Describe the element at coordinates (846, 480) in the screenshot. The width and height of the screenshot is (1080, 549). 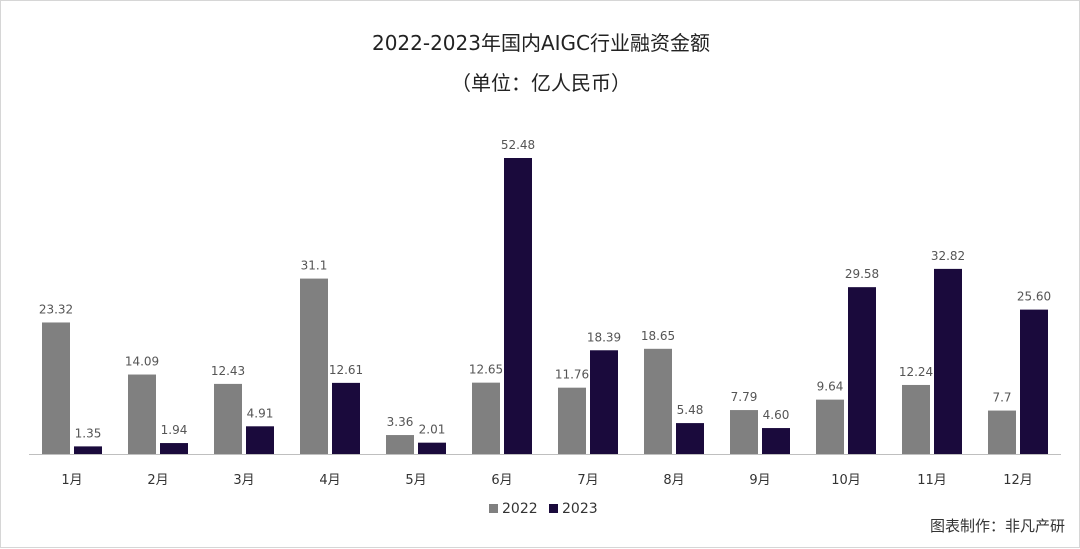
I see `x-tick-label-10: 10月` at that location.